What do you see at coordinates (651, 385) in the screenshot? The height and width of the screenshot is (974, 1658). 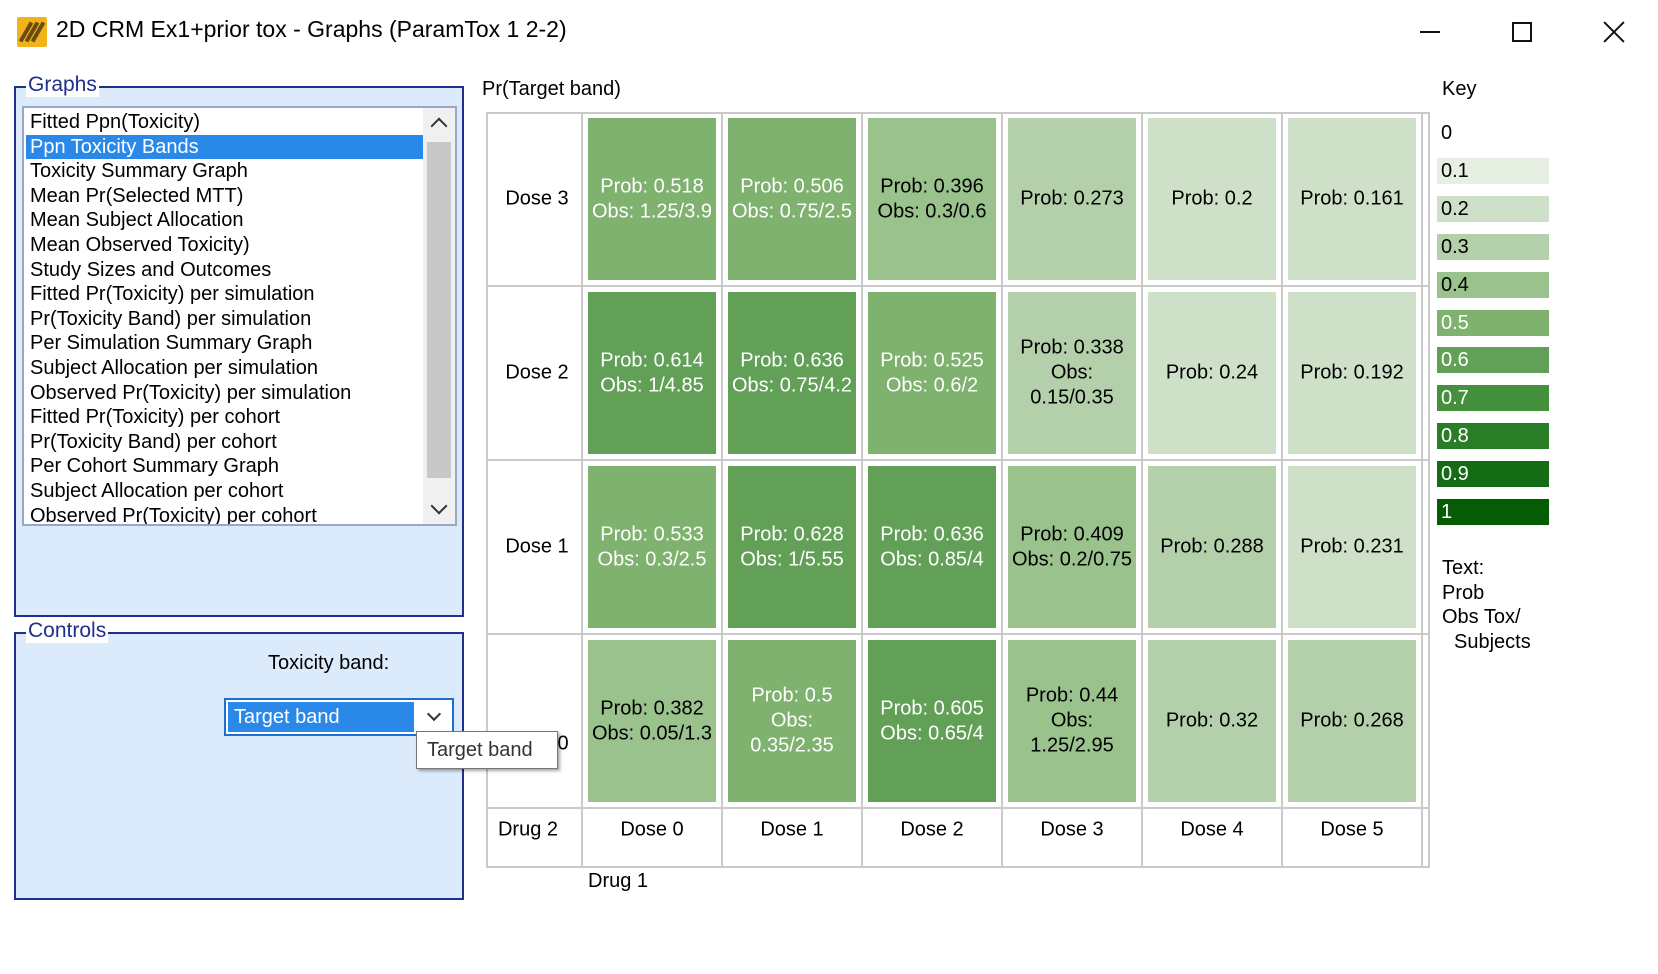 I see `cell-obs-label: Obs: 1/4.85` at bounding box center [651, 385].